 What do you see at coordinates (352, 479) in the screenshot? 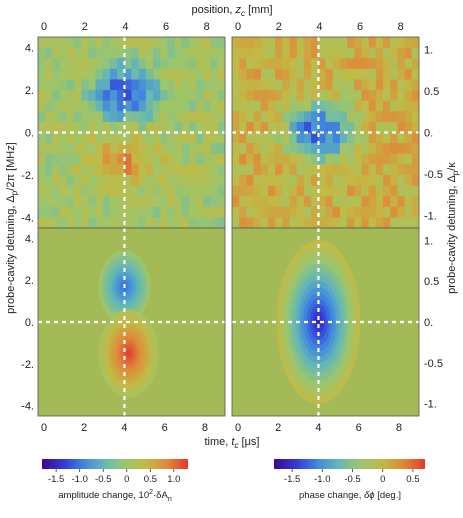
I see `colorbar-tick-label: -0.5` at bounding box center [352, 479].